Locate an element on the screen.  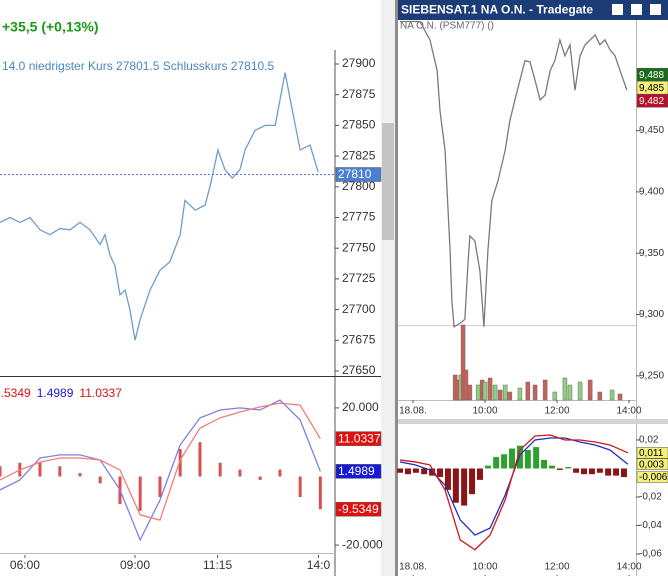
value-marker-label: 27810 is located at coordinates (355, 174).